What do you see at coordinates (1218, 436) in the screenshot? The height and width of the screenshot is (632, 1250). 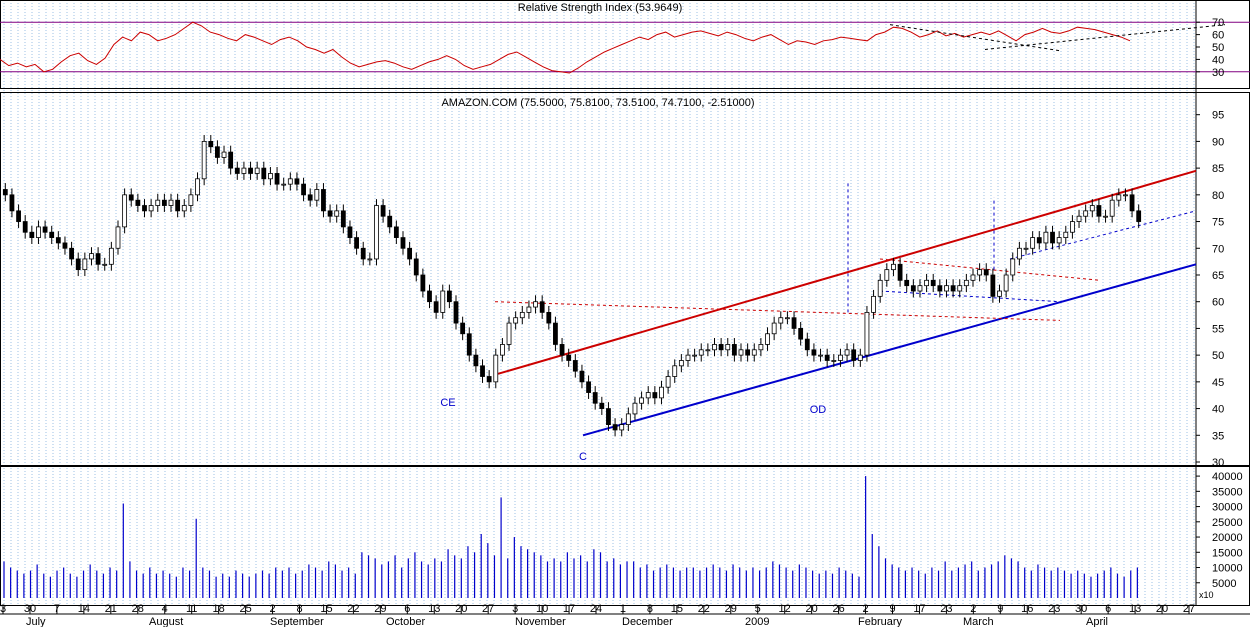 I see `price-y-tick-label: 35` at bounding box center [1218, 436].